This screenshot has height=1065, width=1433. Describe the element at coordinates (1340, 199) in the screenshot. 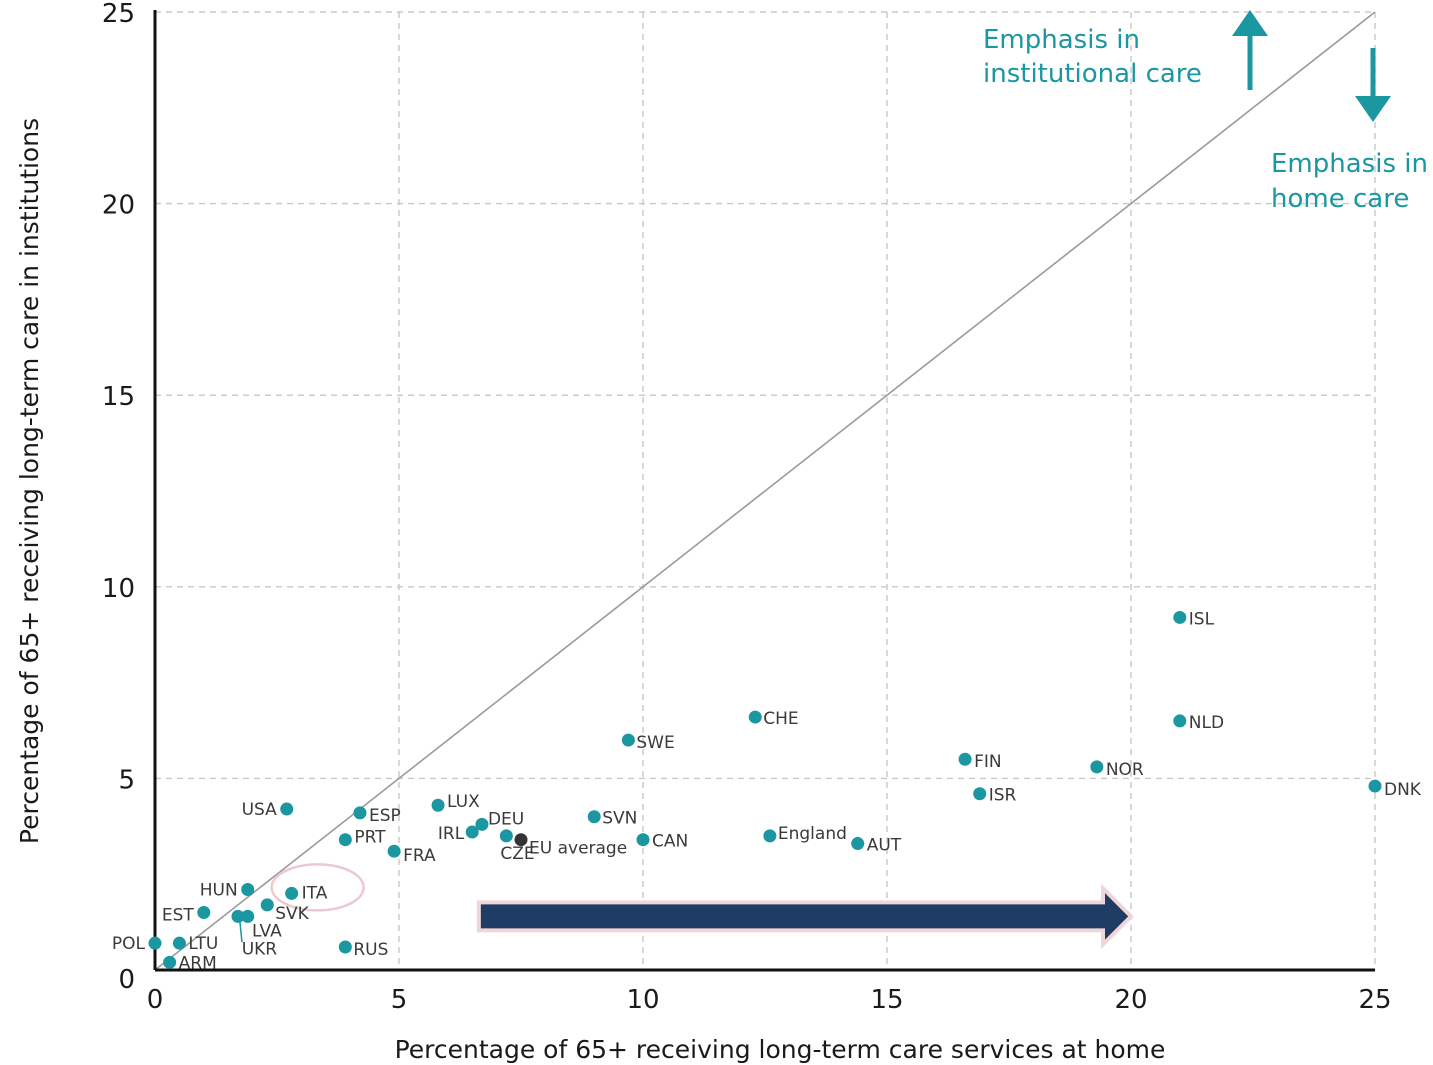

I see `annotation-home-line-2: home care` at that location.